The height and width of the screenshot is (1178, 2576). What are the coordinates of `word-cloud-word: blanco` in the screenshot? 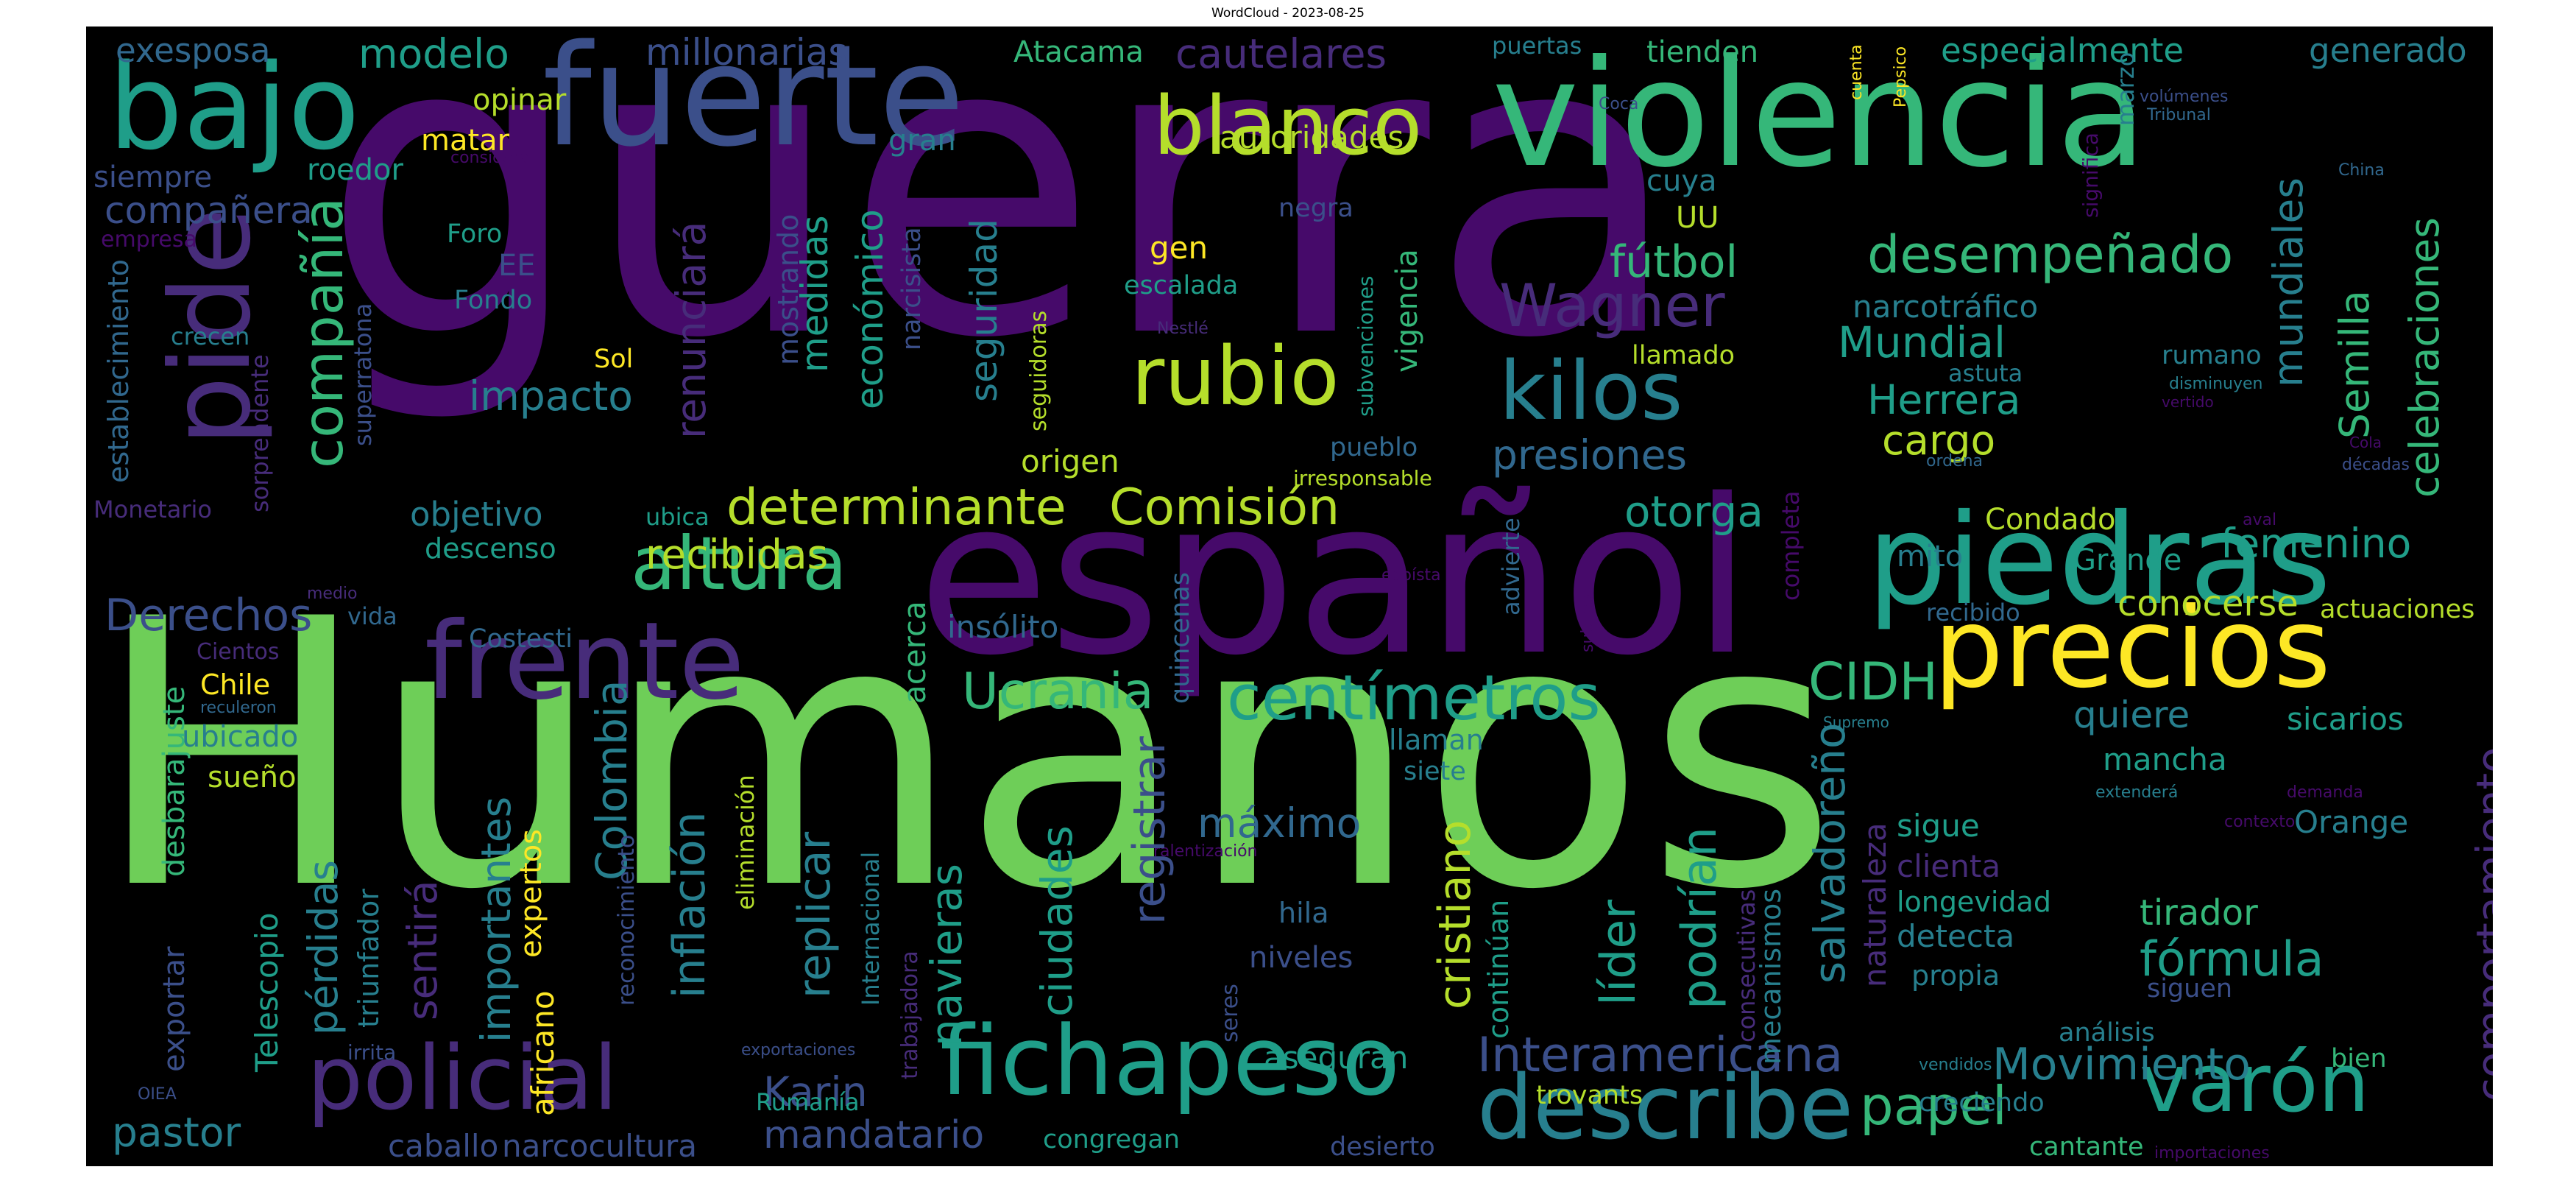 It's located at (1288, 126).